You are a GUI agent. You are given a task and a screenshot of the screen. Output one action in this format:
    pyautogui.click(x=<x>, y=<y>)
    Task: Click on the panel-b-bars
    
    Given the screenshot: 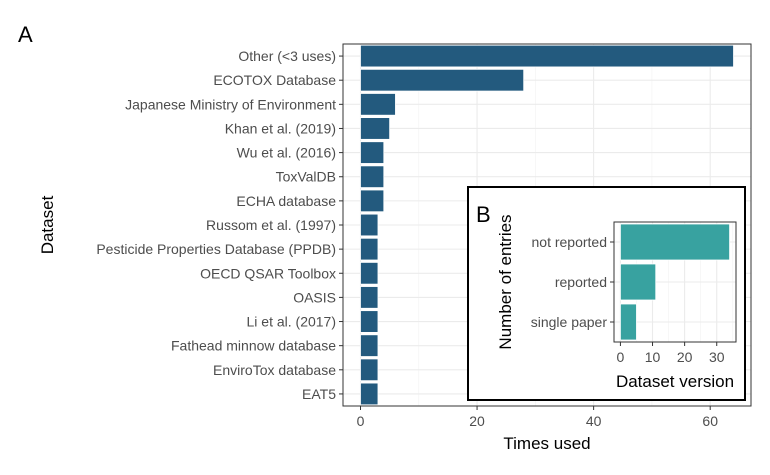 What is the action you would take?
    pyautogui.click(x=675, y=282)
    